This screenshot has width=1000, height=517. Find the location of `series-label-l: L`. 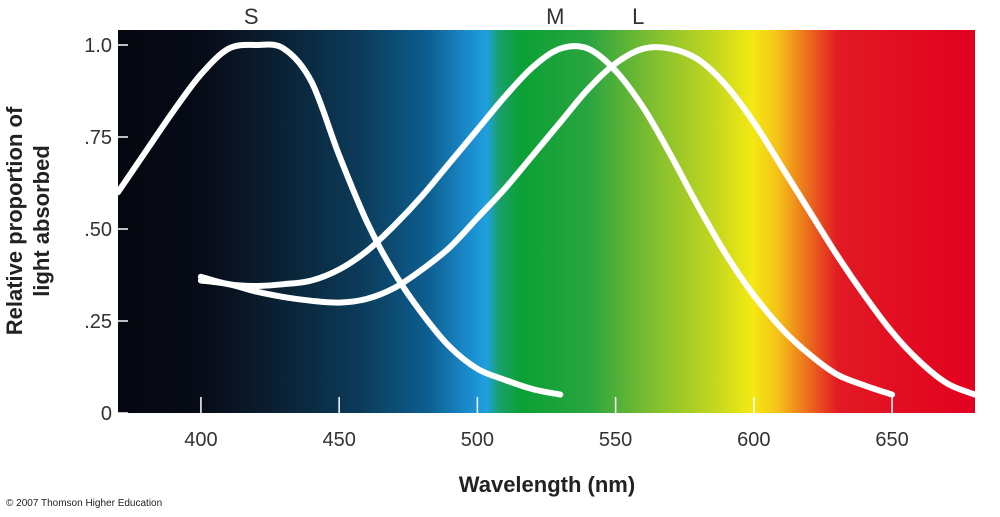

series-label-l: L is located at coordinates (638, 16).